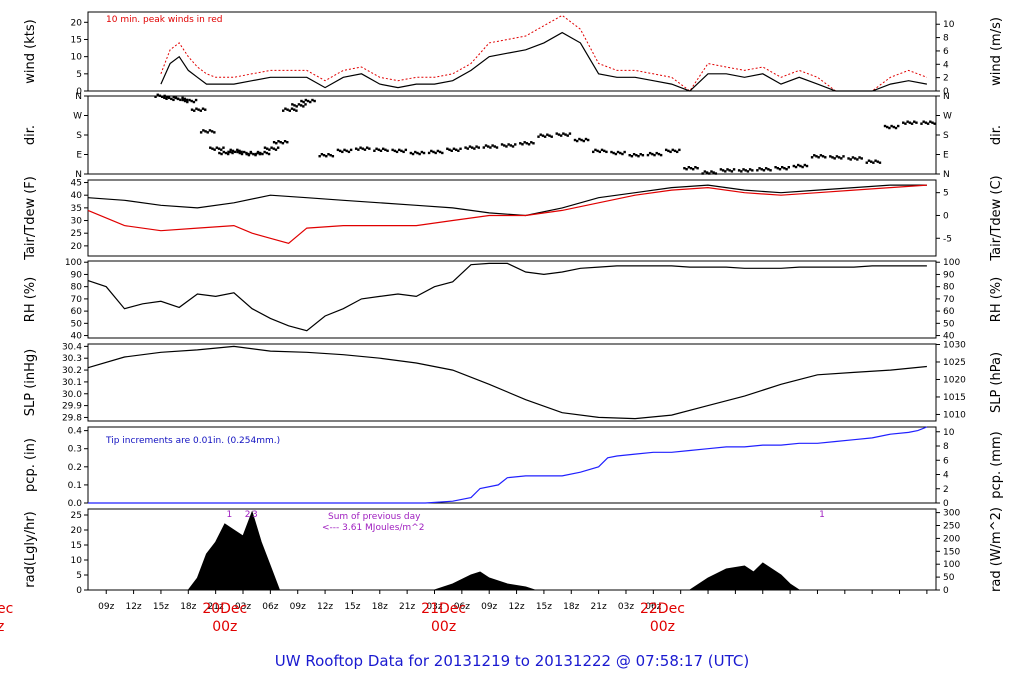  I want to click on pcp-frame, so click(512, 465).